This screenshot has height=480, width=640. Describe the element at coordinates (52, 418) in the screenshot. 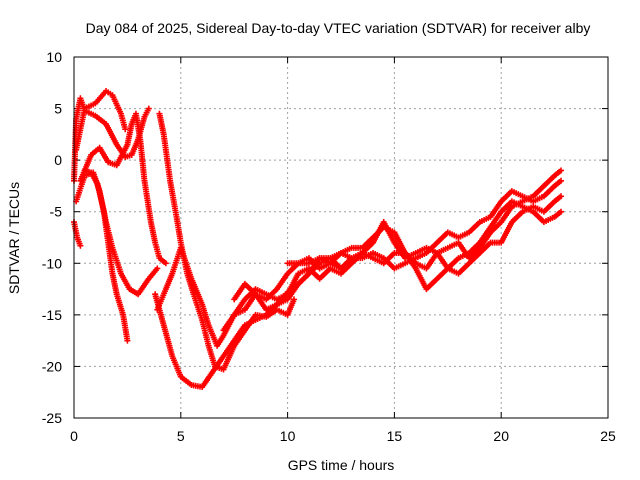

I see `y-tick-label: -25` at that location.